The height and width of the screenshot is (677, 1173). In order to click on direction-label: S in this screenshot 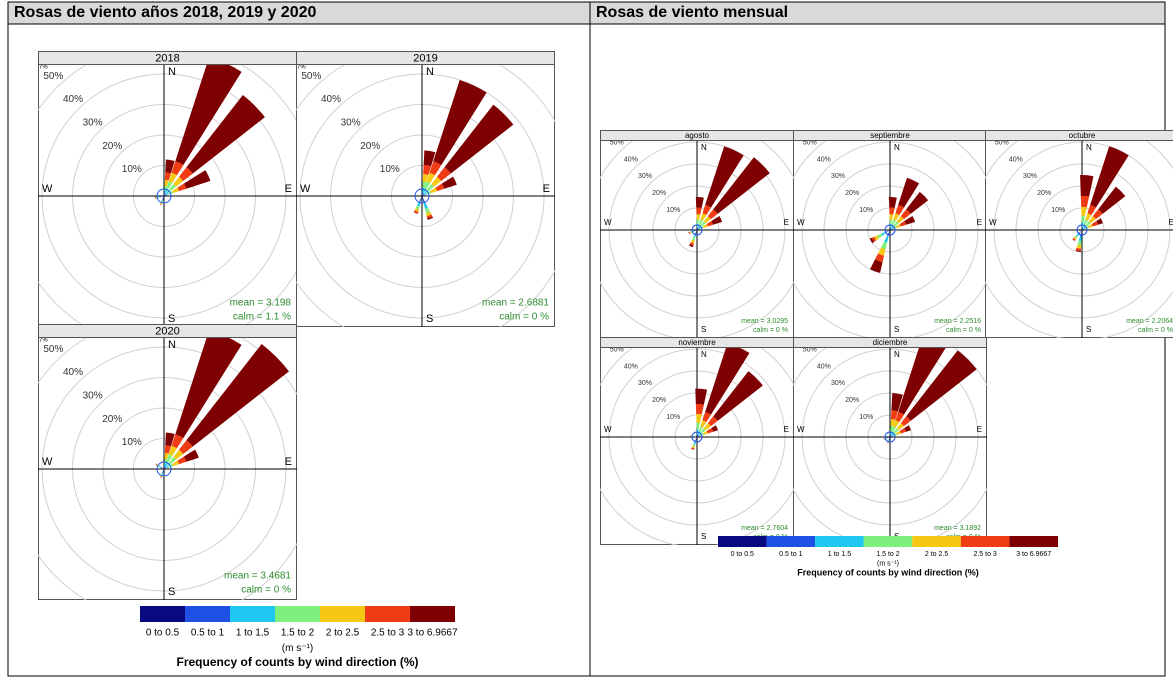, I will do `click(1088, 329)`.